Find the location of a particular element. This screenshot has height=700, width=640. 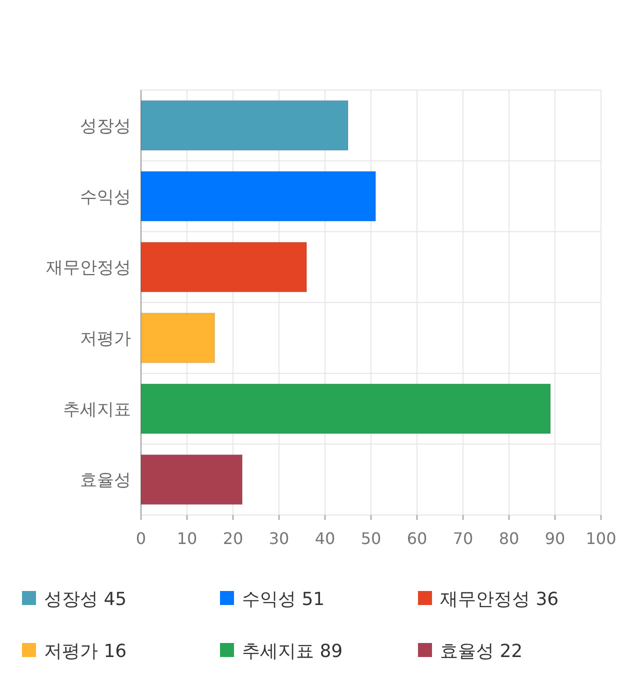

y-tick-label: 추세지표 is located at coordinates (97, 410).